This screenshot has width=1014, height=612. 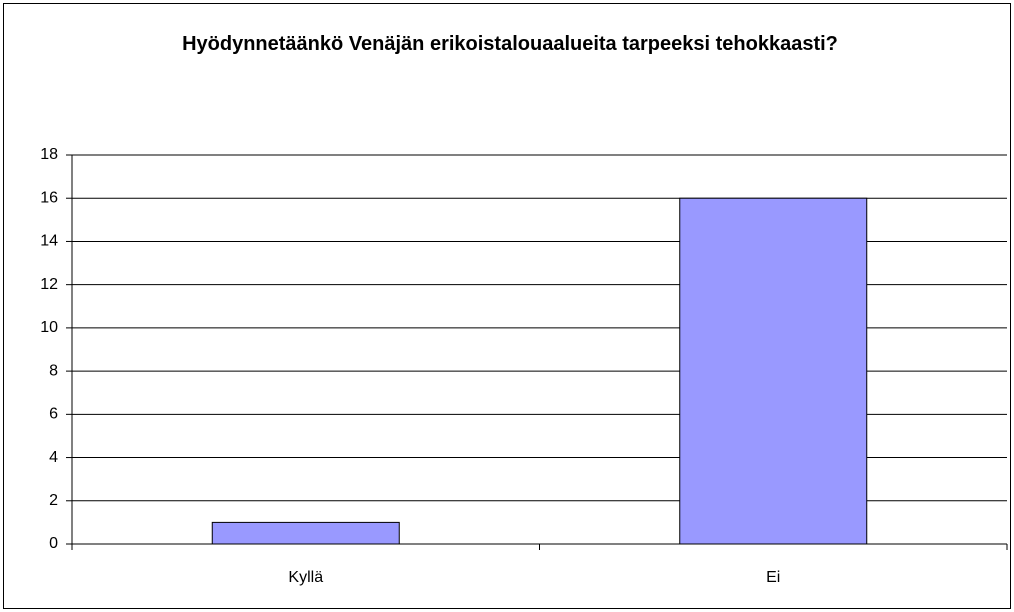 What do you see at coordinates (53, 370) in the screenshot?
I see `y-tick-label: 8` at bounding box center [53, 370].